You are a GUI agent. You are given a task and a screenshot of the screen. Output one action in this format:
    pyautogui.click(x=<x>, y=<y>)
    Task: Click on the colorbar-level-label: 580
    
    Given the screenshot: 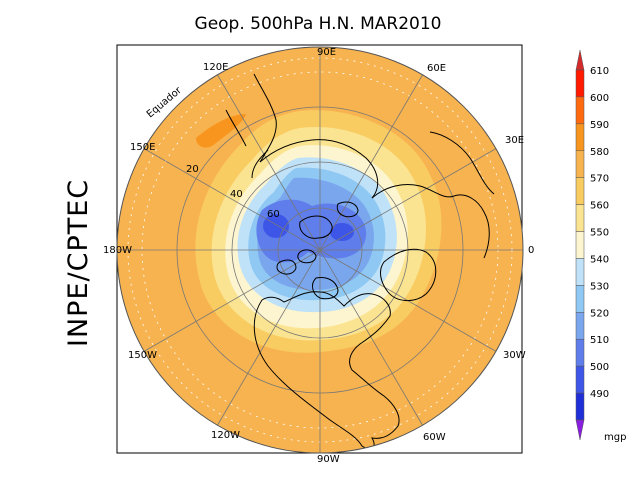 What is the action you would take?
    pyautogui.click(x=599, y=152)
    